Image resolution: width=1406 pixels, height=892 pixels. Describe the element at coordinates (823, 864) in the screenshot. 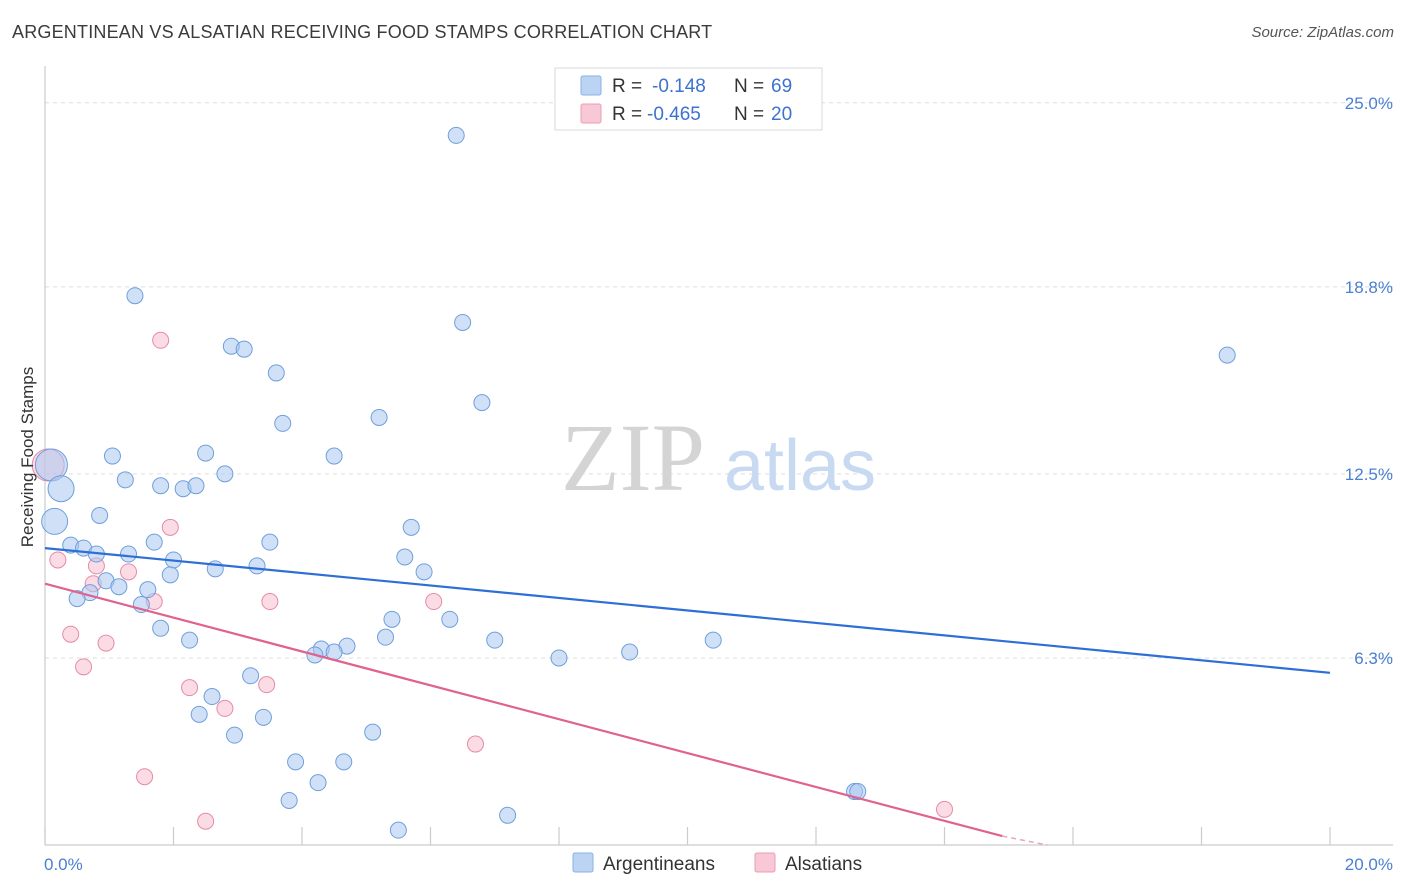

I see `bottom-legend-alsatians: Alsatians` at that location.